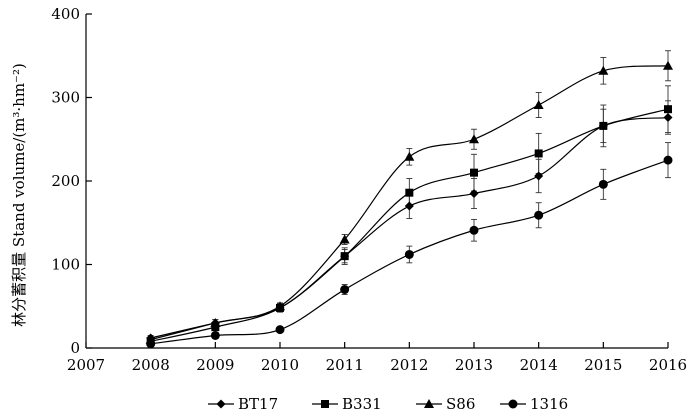 This screenshot has width=700, height=420. I want to click on y-ticks: 0 100 200 300 400, so click(71, 181).